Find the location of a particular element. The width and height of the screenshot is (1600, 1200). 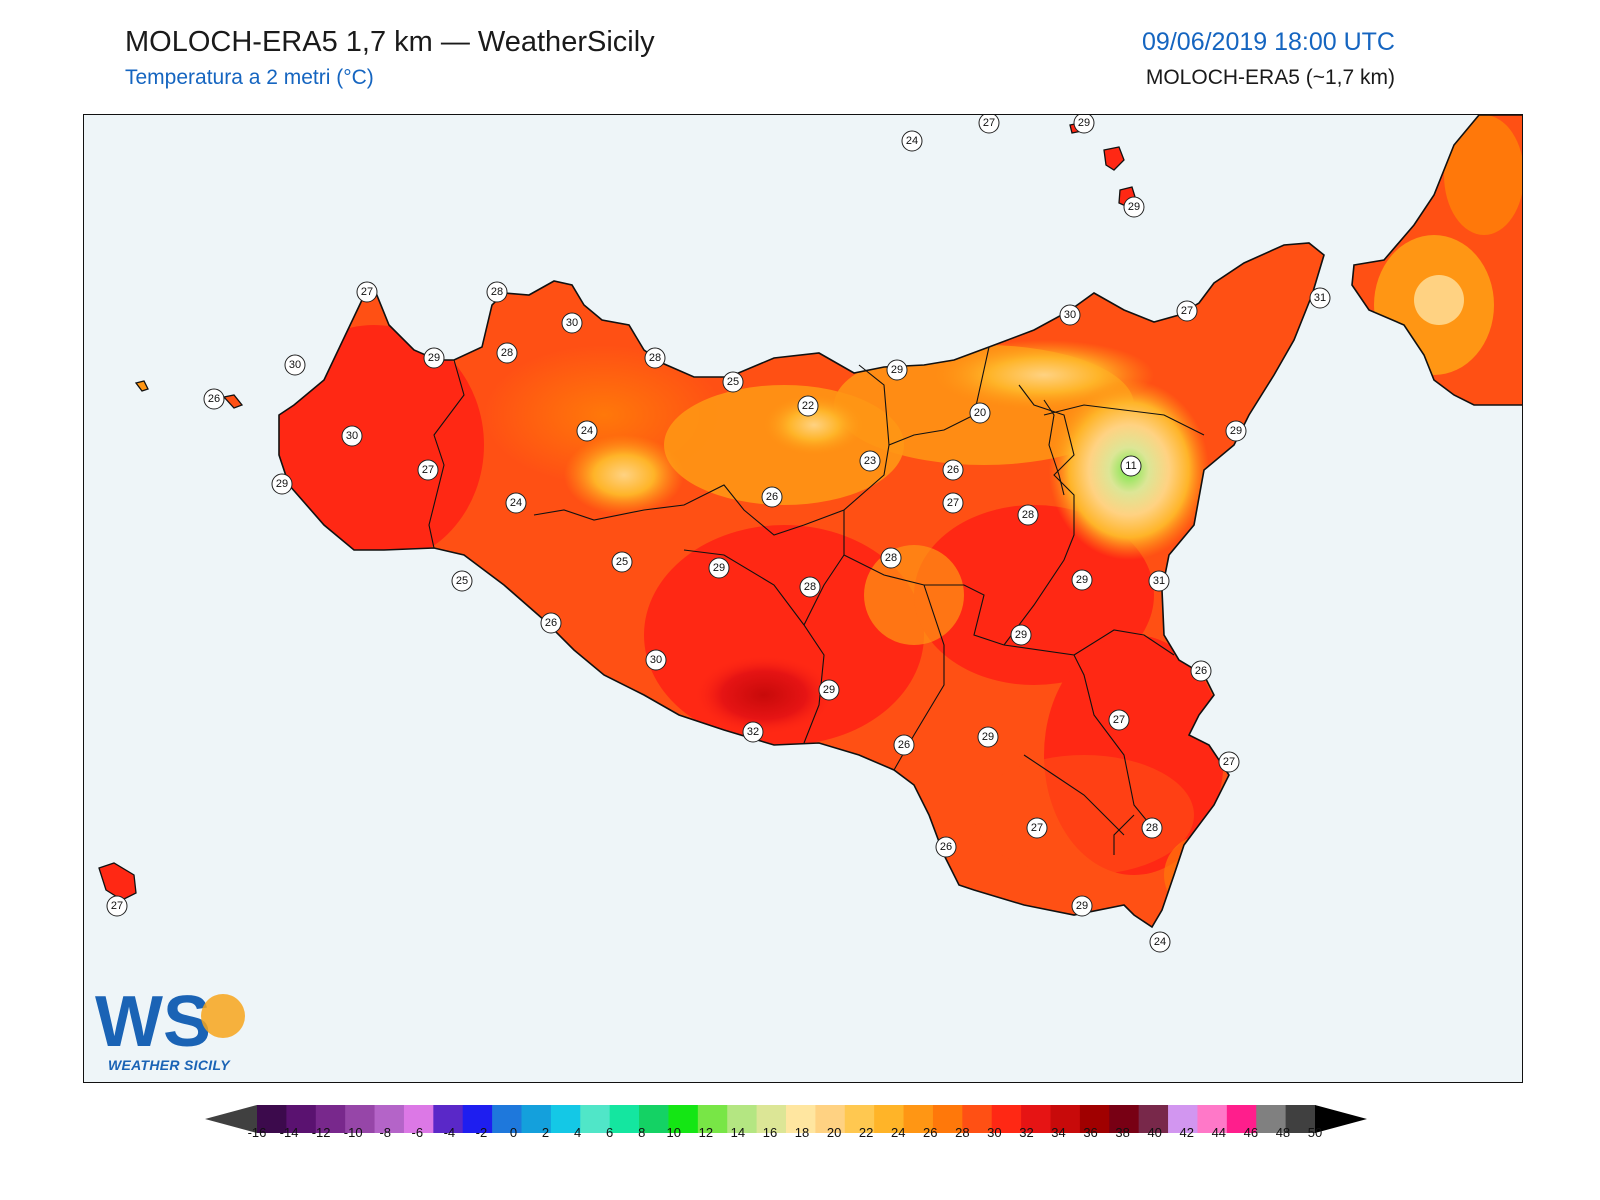

station-value: 22 is located at coordinates (808, 406).